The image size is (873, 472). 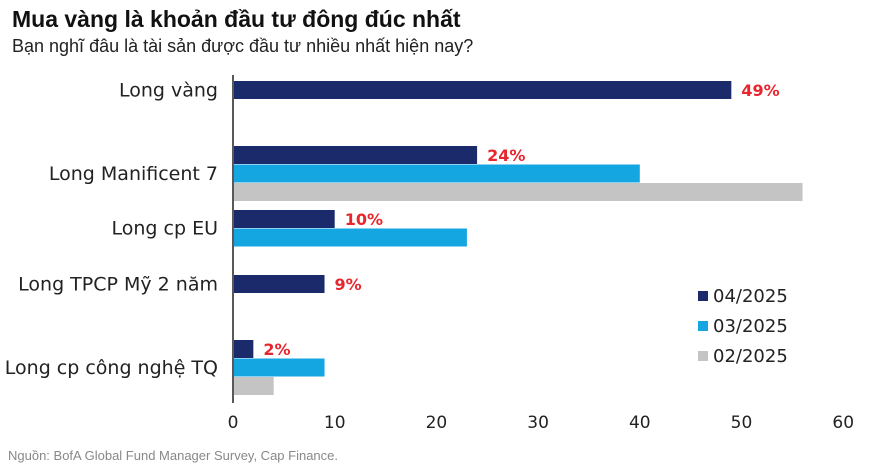 What do you see at coordinates (750, 326) in the screenshot?
I see `legend-label: 03/2025` at bounding box center [750, 326].